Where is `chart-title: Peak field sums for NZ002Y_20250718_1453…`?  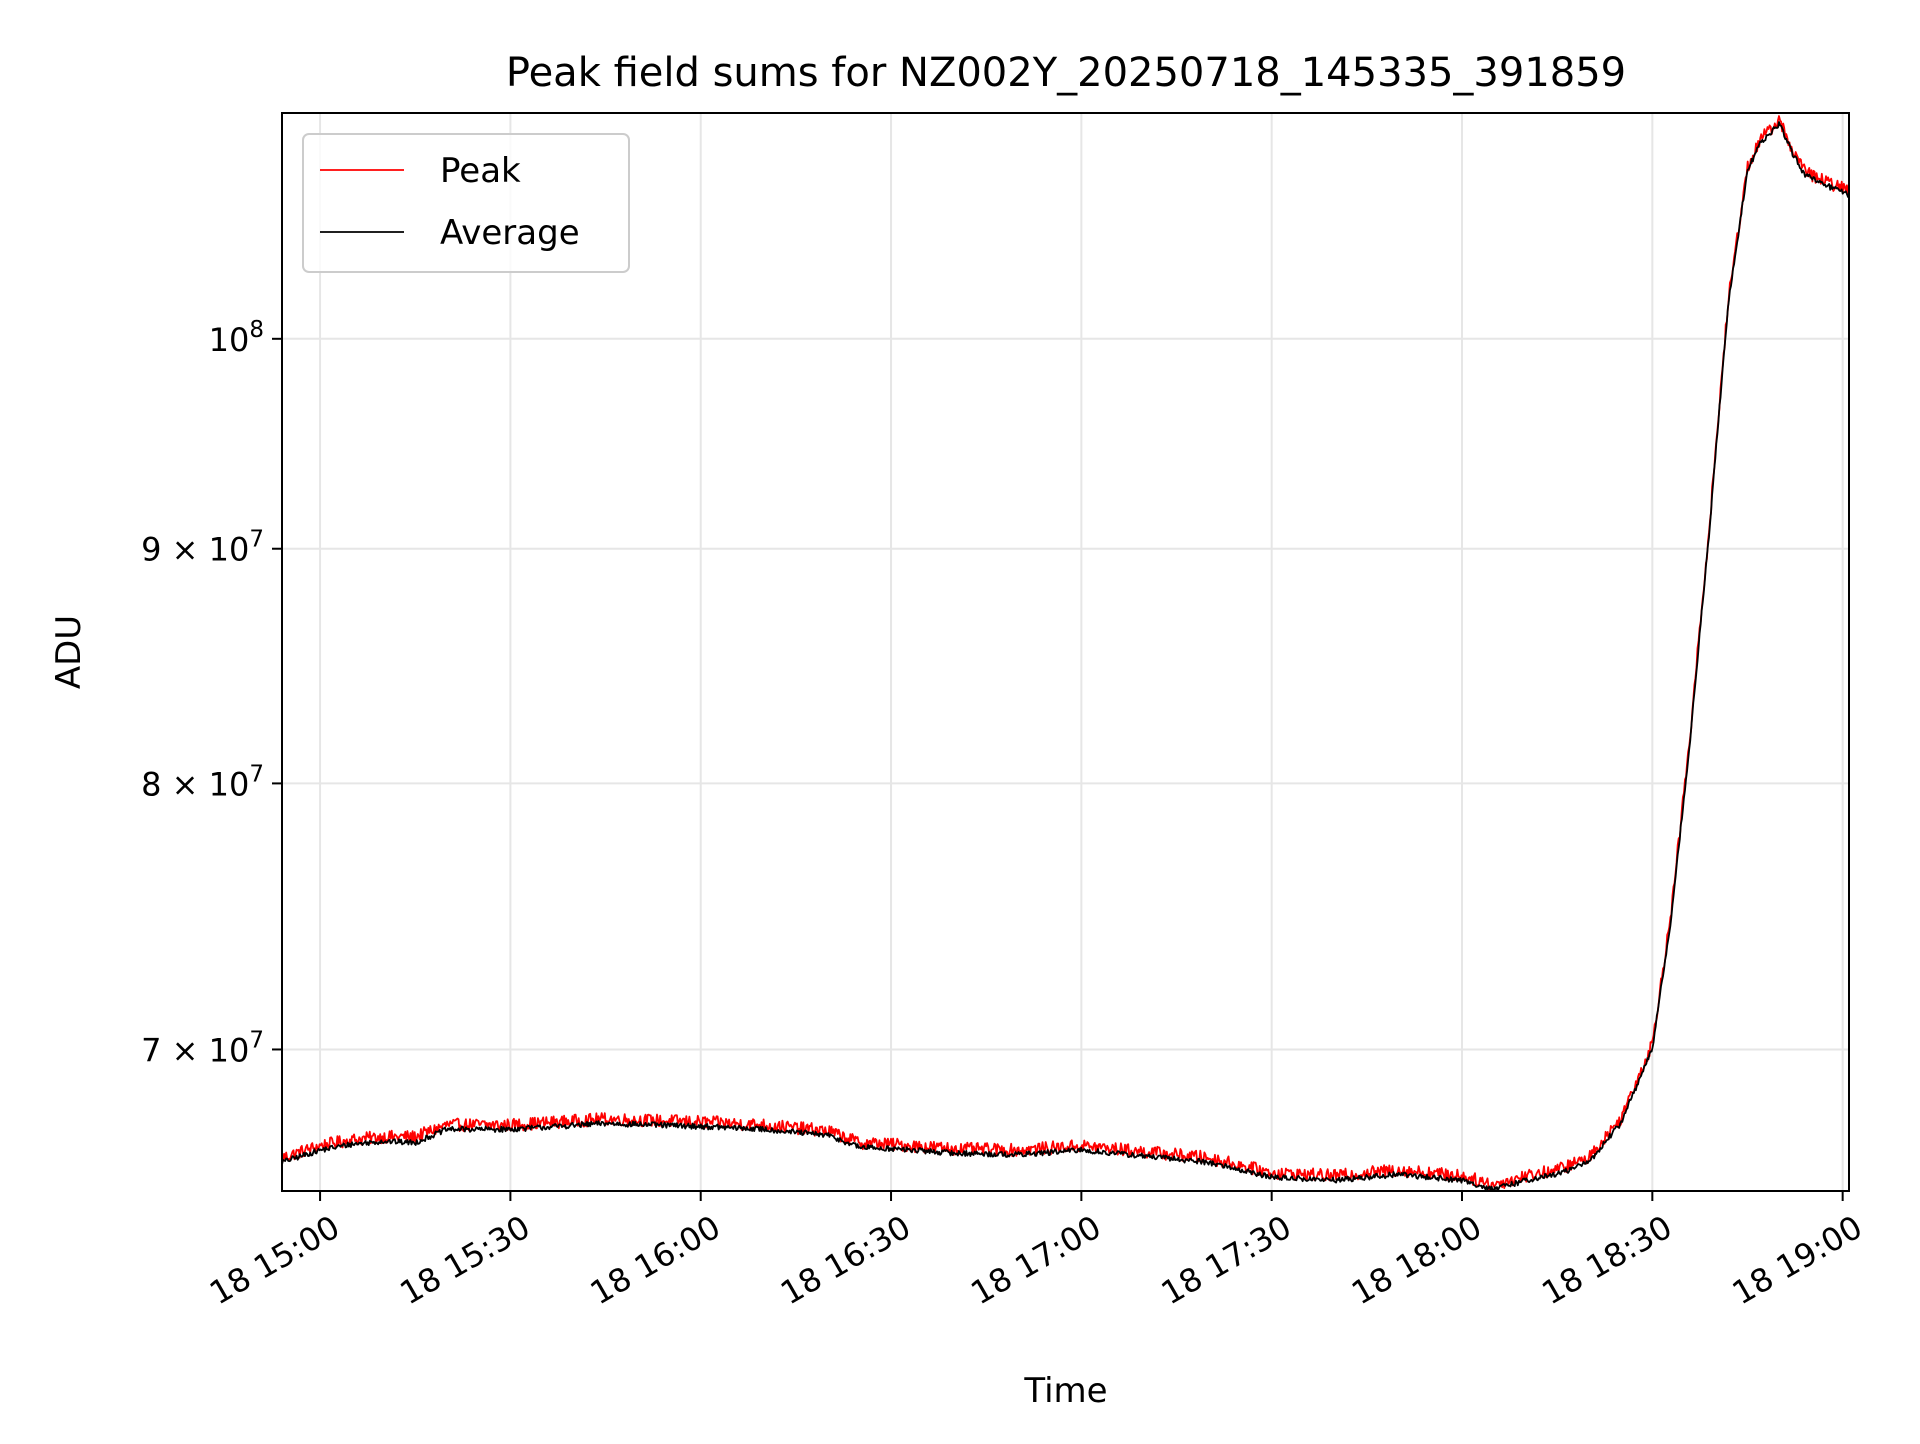 chart-title: Peak field sums for NZ002Y_20250718_1453… is located at coordinates (1066, 73).